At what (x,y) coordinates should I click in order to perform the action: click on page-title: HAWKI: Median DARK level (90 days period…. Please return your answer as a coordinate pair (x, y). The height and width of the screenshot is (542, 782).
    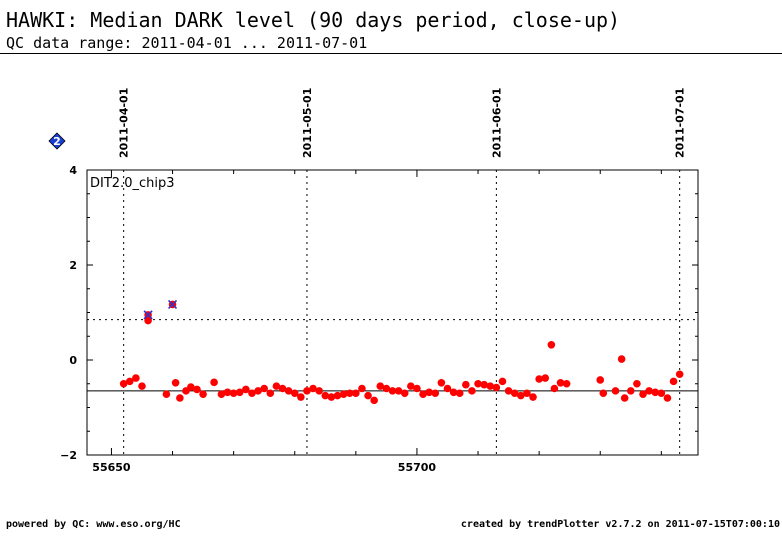
    Looking at the image, I should click on (313, 20).